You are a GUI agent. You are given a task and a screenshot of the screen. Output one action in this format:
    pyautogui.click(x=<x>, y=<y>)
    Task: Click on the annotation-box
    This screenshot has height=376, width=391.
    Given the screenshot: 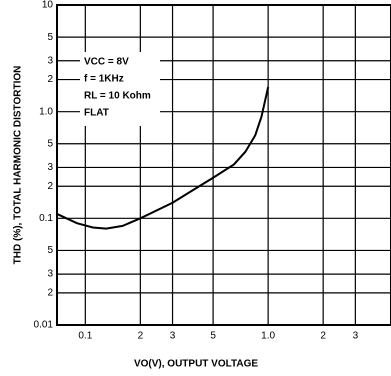 What is the action you would take?
    pyautogui.click(x=120, y=89)
    